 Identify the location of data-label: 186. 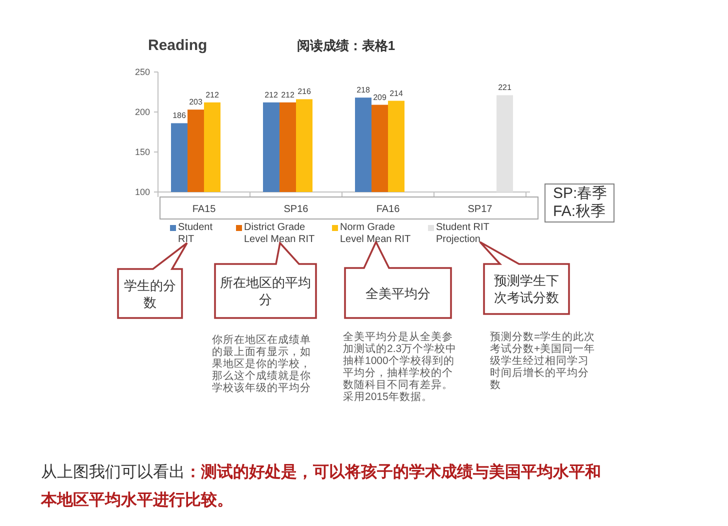
(179, 115).